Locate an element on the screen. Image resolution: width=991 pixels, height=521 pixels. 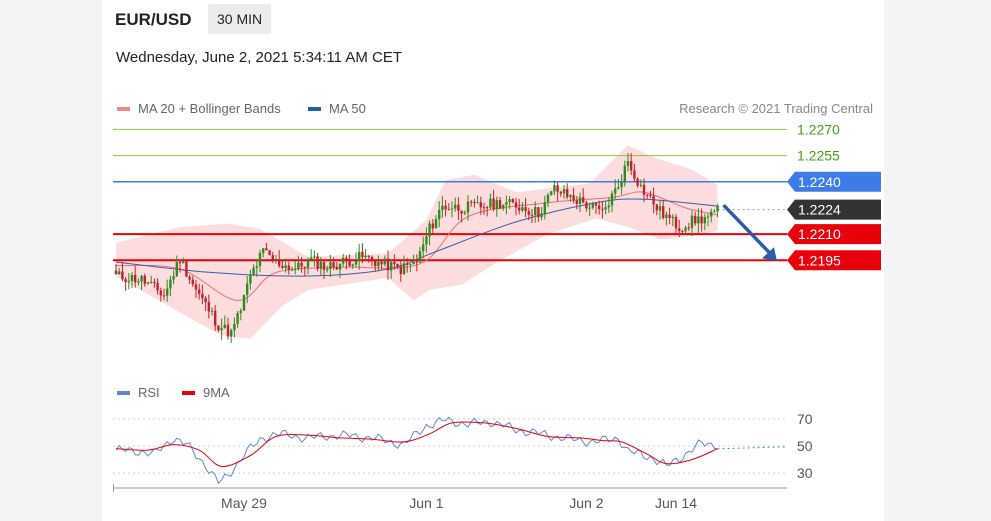
level-tag-label: 1.2195 is located at coordinates (819, 260).